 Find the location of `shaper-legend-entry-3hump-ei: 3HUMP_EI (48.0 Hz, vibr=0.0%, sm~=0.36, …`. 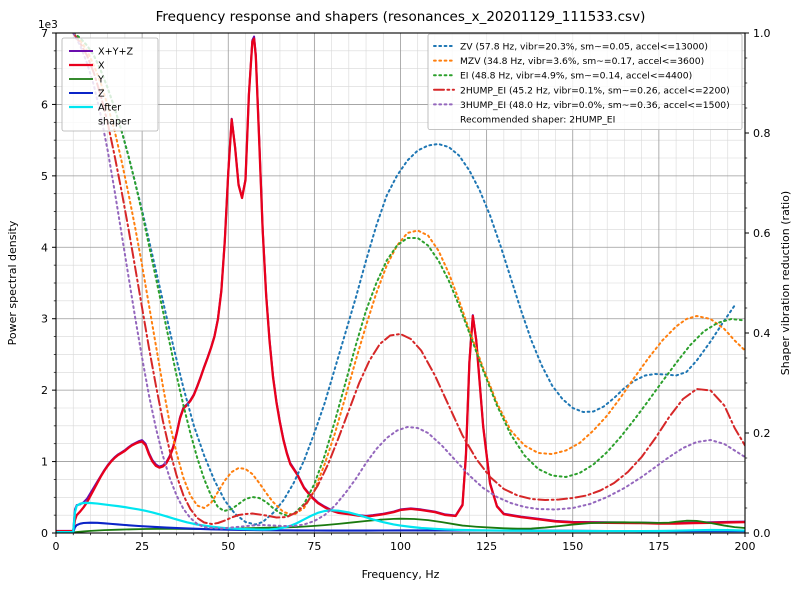

shaper-legend-entry-3hump-ei: 3HUMP_EI (48.0 Hz, vibr=0.0%, sm~=0.36, … is located at coordinates (581, 105).